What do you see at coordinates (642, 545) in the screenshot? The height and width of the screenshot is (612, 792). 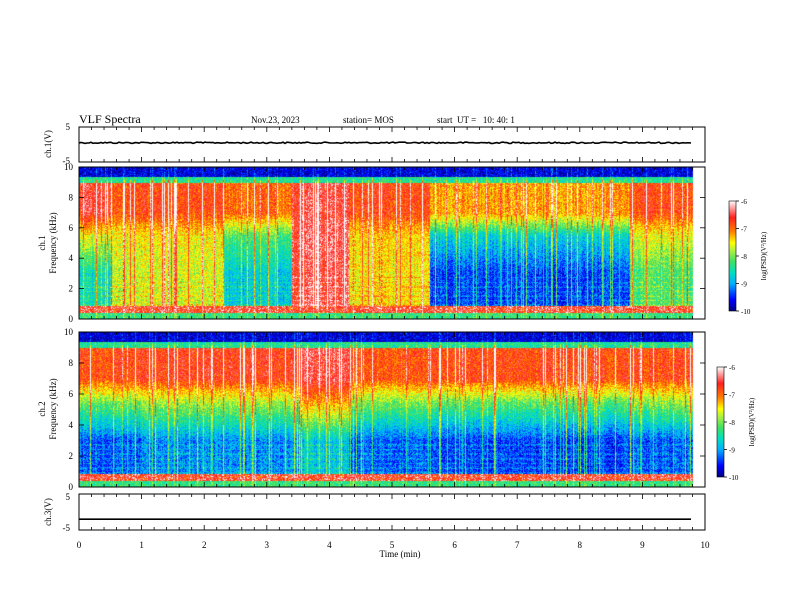 I see `time-tick-label: 9` at bounding box center [642, 545].